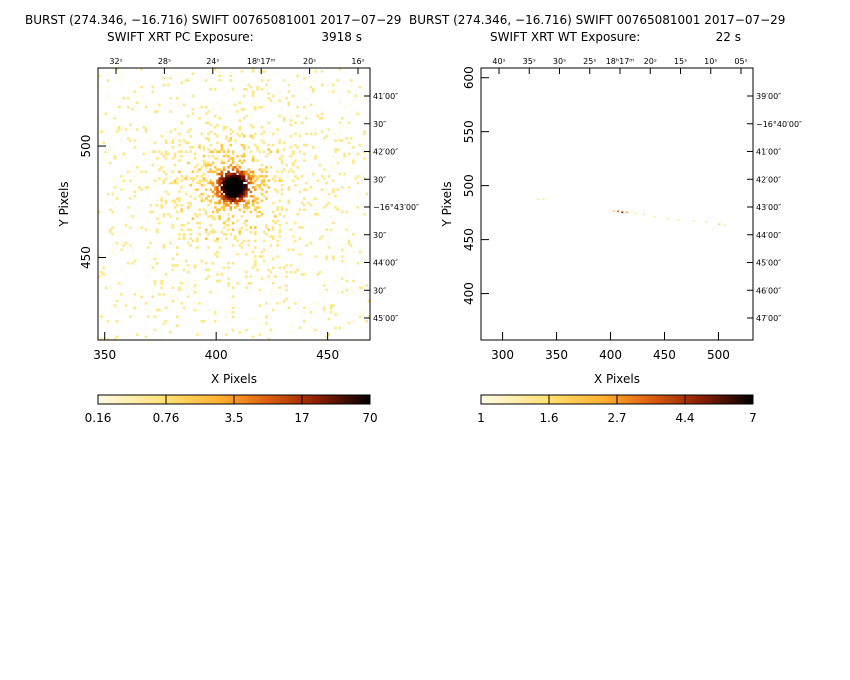  What do you see at coordinates (385, 96) in the screenshot?
I see `dec-tick-label: 41′00″` at bounding box center [385, 96].